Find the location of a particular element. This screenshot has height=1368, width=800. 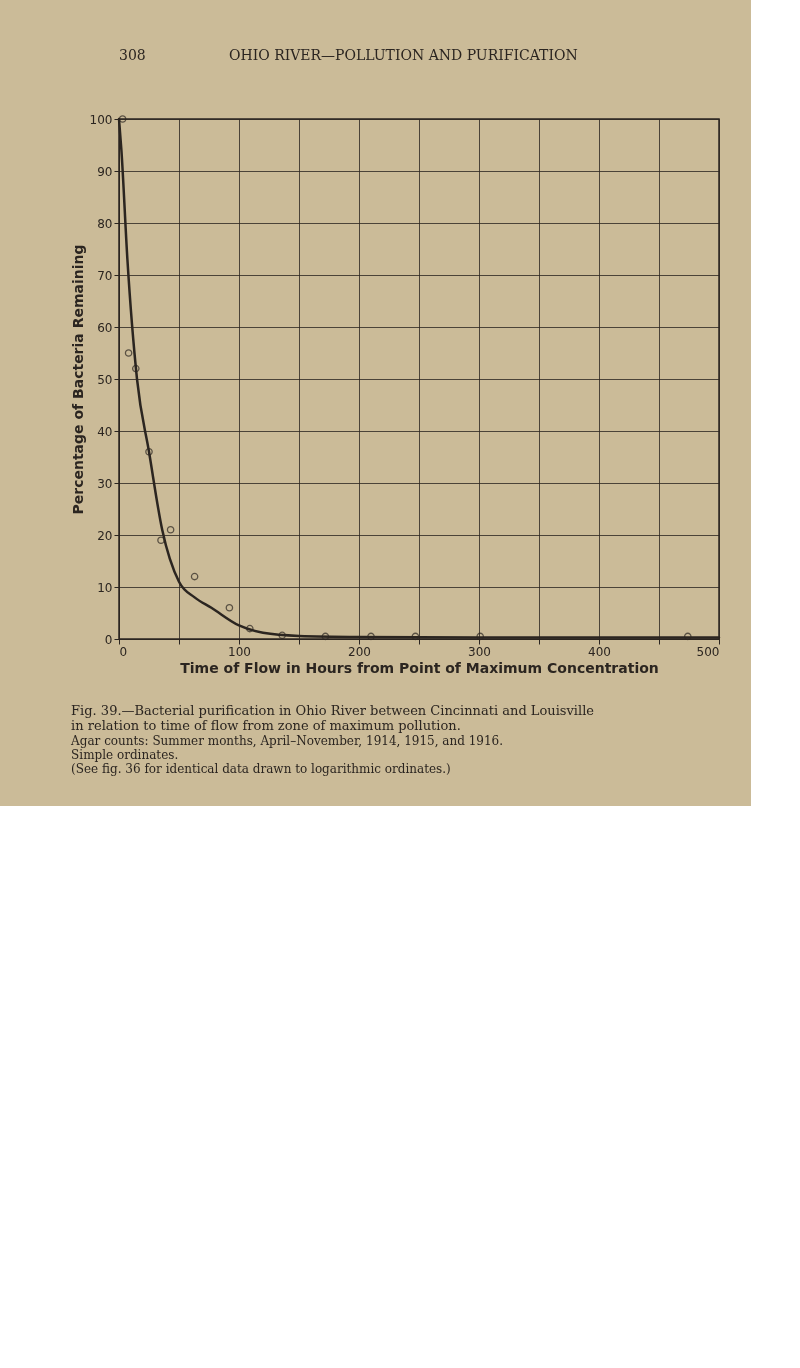

text: Agar counts: Summer months, April–November, 1914, 1915, and 1916. is located at coordinates (287, 741).